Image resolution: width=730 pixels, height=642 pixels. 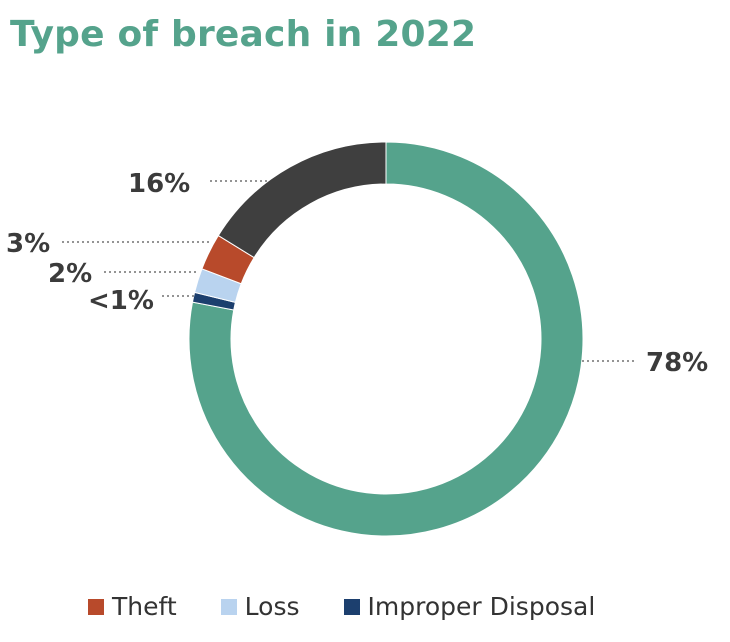 What do you see at coordinates (228, 606) in the screenshot?
I see `legend-swatch-loss` at bounding box center [228, 606].